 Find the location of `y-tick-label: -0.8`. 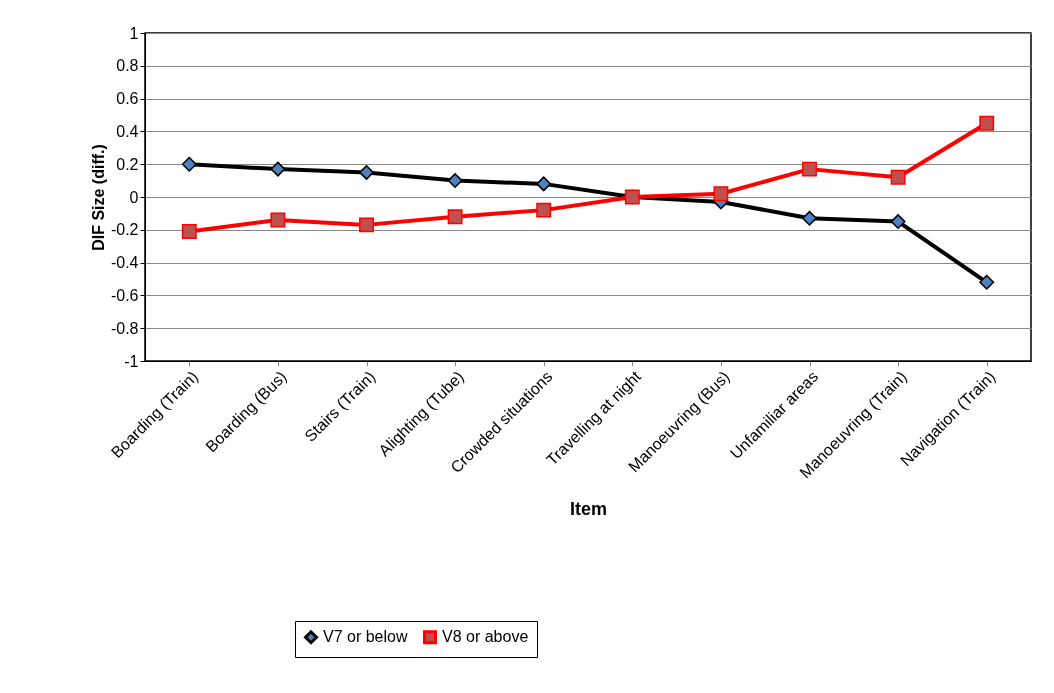

y-tick-label: -0.8 is located at coordinates (124, 328).